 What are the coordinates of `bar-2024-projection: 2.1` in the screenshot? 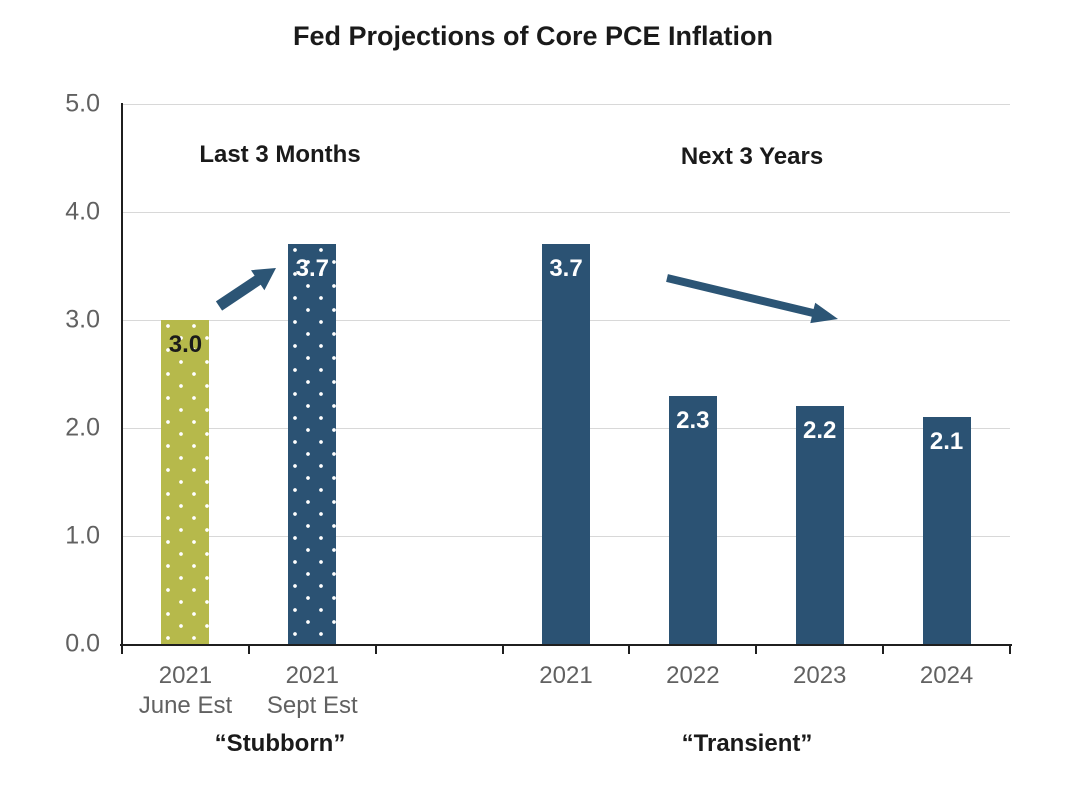 It's located at (946, 530).